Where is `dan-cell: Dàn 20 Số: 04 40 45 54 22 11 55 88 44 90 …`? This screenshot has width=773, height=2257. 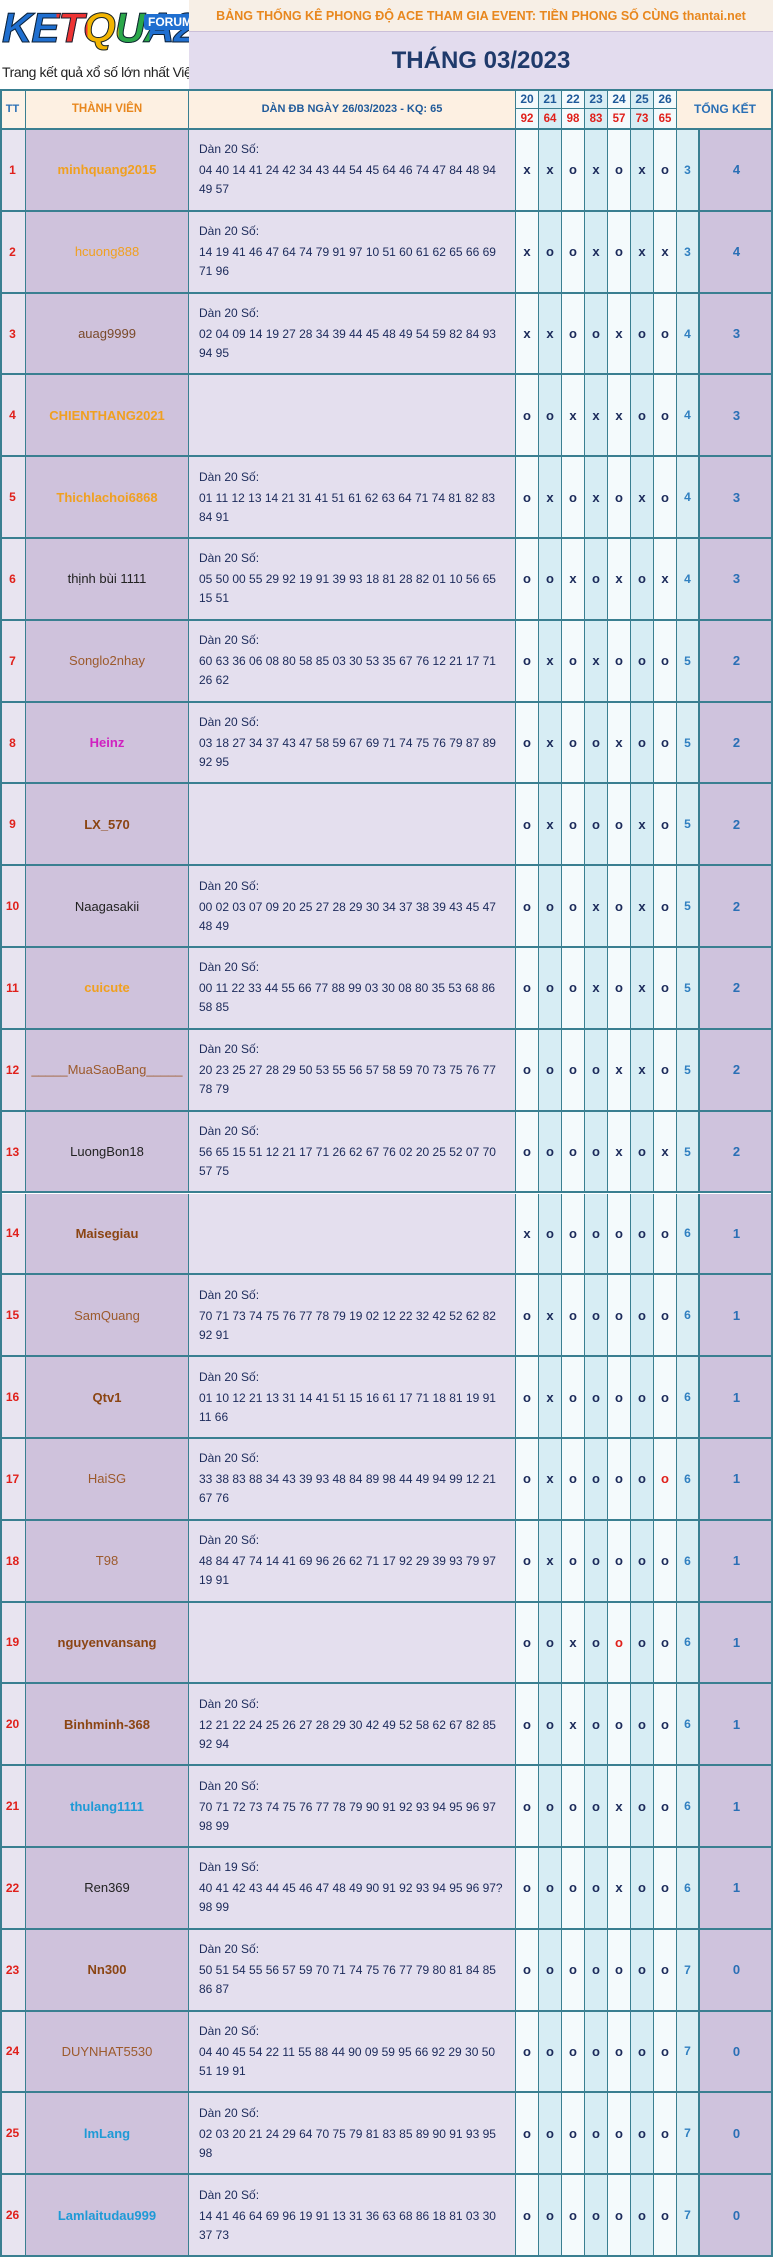 dan-cell: Dàn 20 Số: 04 40 45 54 22 11 55 88 44 90 … is located at coordinates (352, 2052).